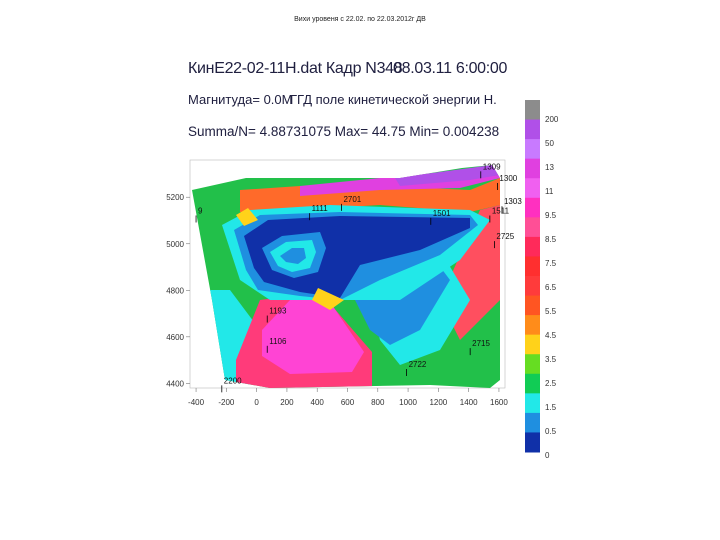 Image resolution: width=720 pixels, height=540 pixels. Describe the element at coordinates (551, 407) in the screenshot. I see `colorbar-label: 1.5` at that location.